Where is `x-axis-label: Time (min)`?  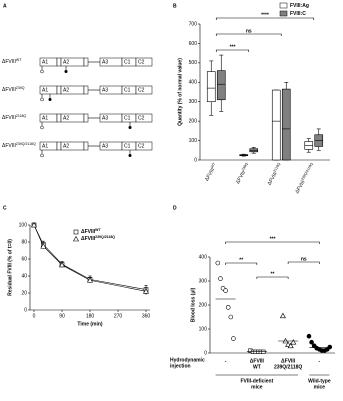 x-axis-label: Time (min) is located at coordinates (90, 324).